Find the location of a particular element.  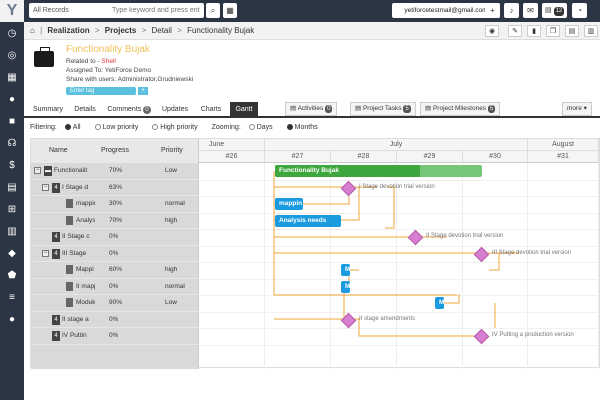

task-bar-mapping: mappin is located at coordinates (289, 204).